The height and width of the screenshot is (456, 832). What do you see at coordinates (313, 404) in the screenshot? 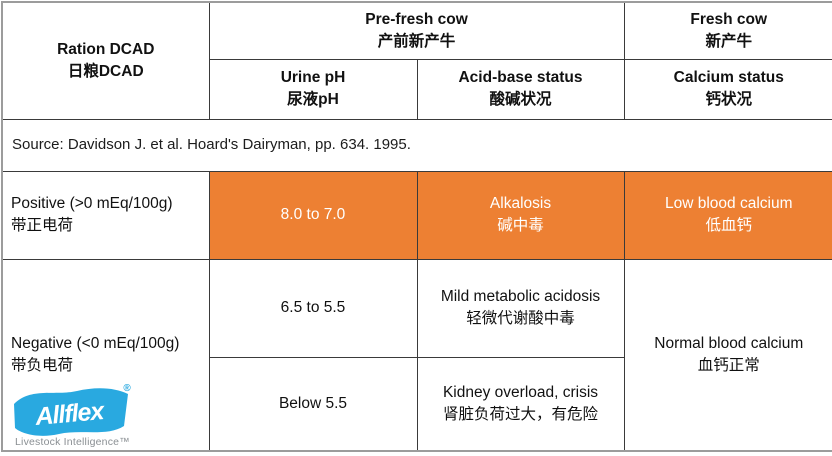
I see `cell-negative-urine-ph-2: Below 5.5` at bounding box center [313, 404].